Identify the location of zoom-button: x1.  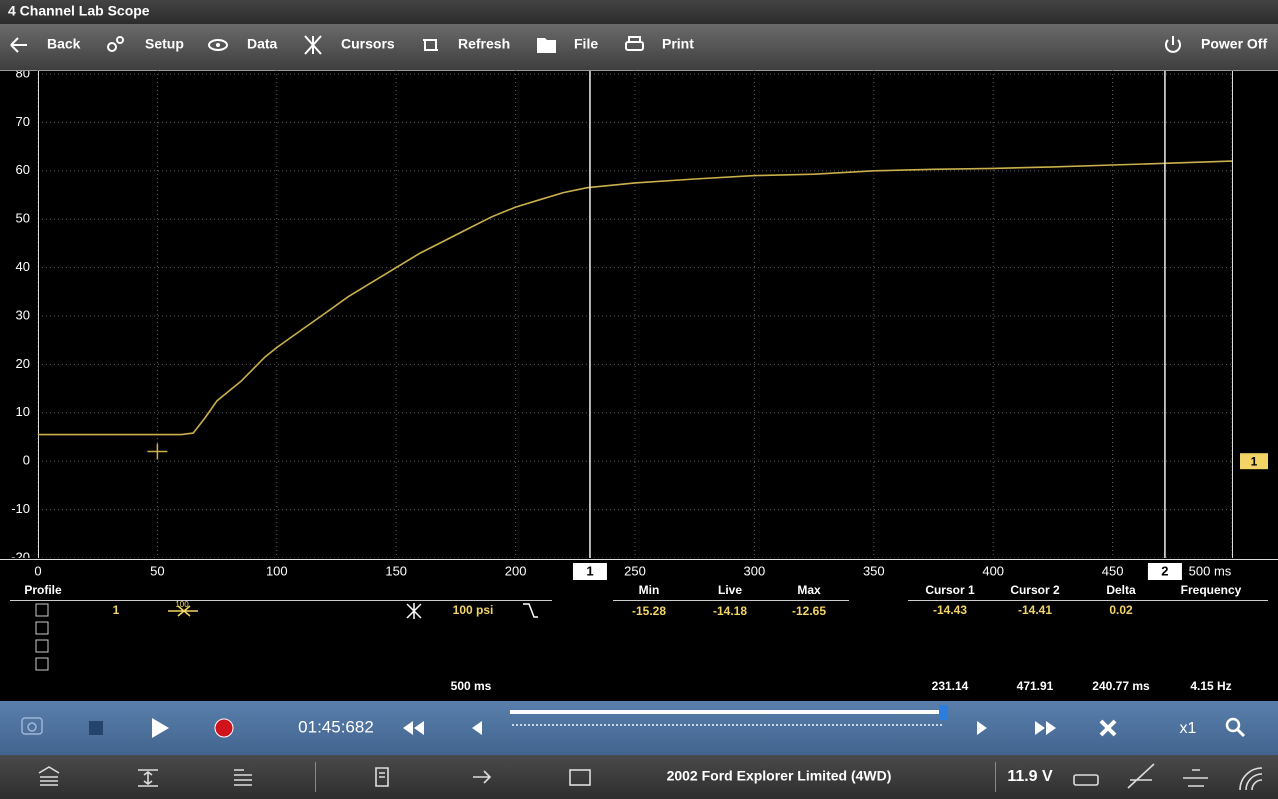
(1188, 728).